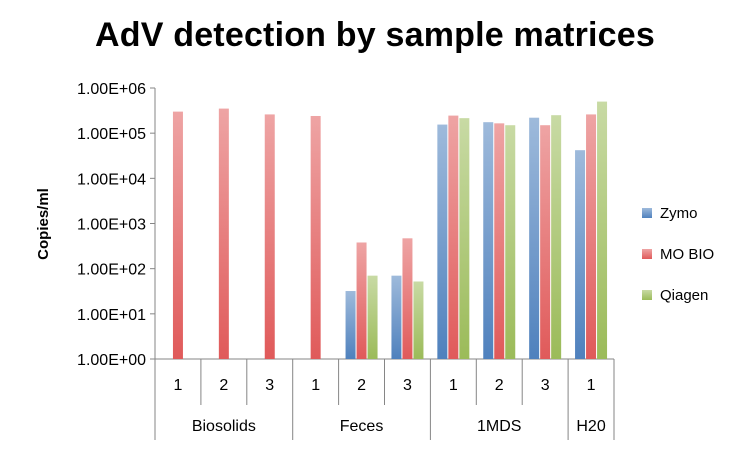 The image size is (750, 450). What do you see at coordinates (43, 224) in the screenshot?
I see `y-axis-title: Copies/ml` at bounding box center [43, 224].